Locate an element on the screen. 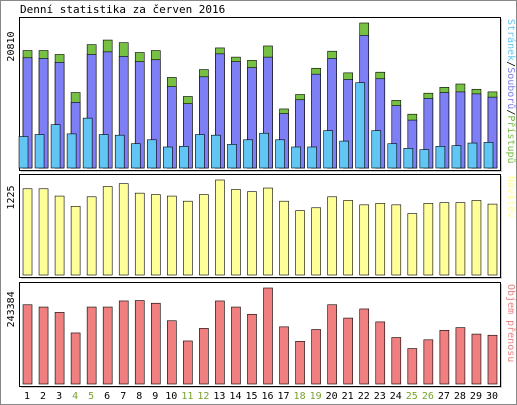 Image resolution: width=517 pixels, height=405 pixels. legend-entry: Souborů is located at coordinates (511, 88).